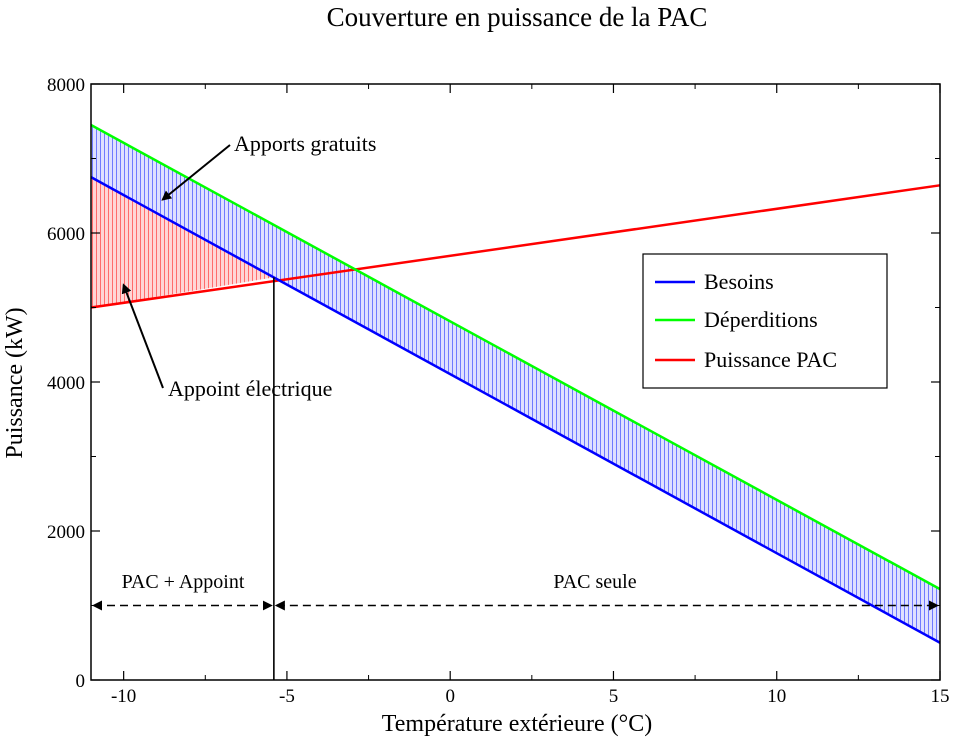 The width and height of the screenshot is (954, 742). Describe the element at coordinates (940, 696) in the screenshot. I see `x-tick-label: 15` at that location.